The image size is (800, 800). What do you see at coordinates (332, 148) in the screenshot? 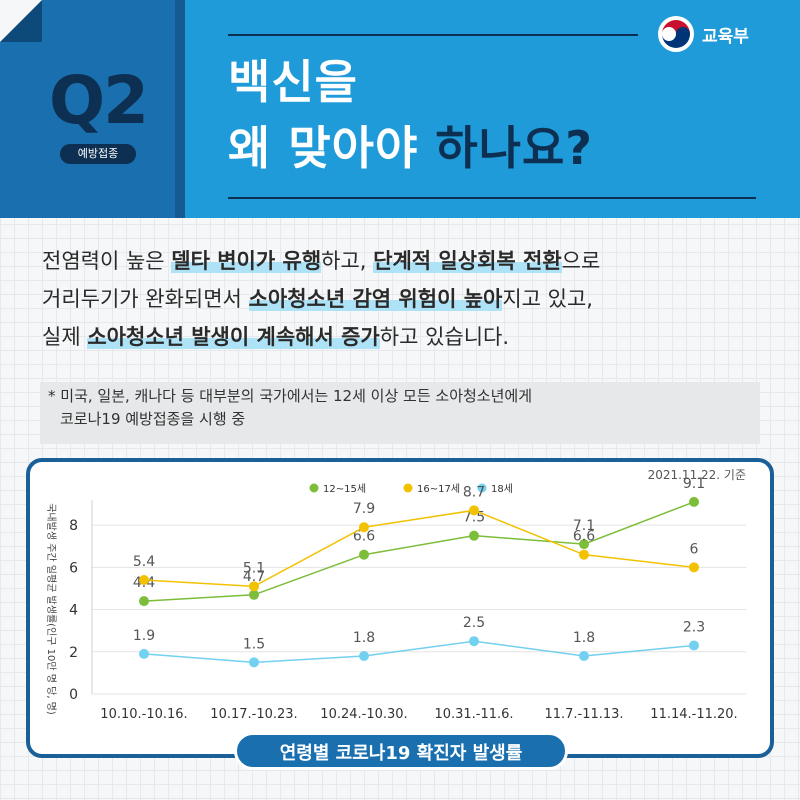
I see `title-line-2-part-1: 왜 맞아야` at bounding box center [332, 148].